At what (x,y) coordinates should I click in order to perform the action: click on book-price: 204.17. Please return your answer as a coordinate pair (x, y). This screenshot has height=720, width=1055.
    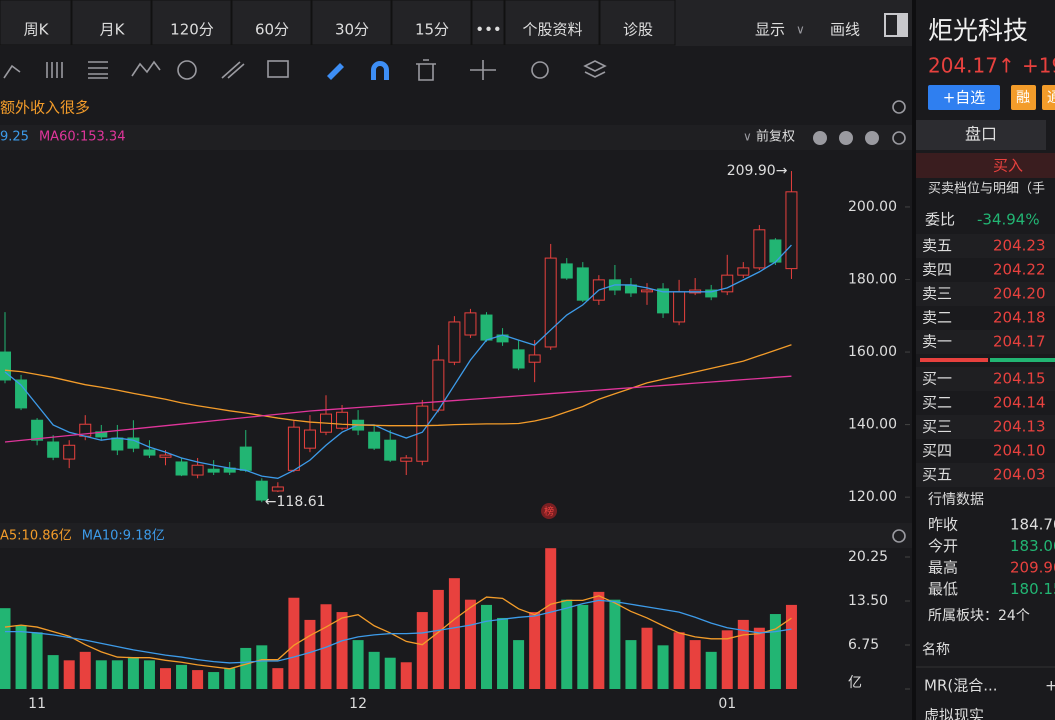
    Looking at the image, I should click on (1019, 342).